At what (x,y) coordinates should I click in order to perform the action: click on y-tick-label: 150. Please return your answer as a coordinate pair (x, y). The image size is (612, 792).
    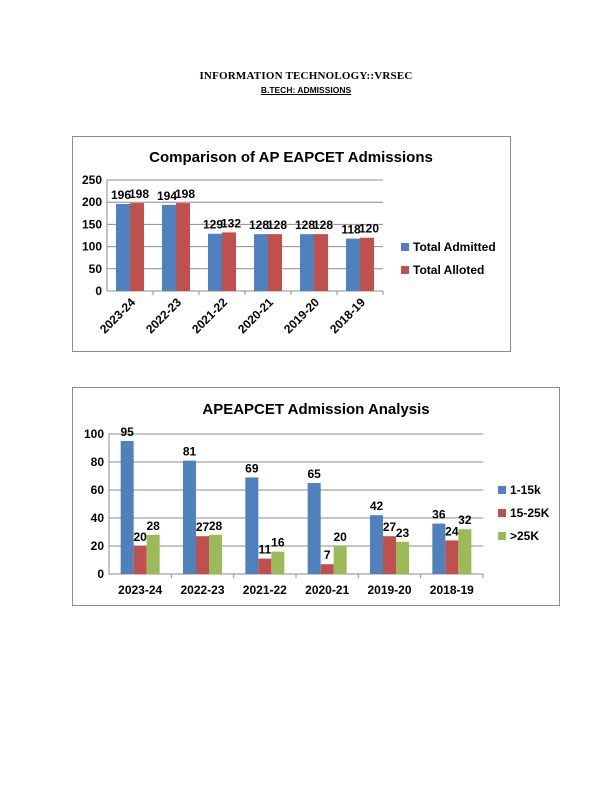
    Looking at the image, I should click on (92, 224).